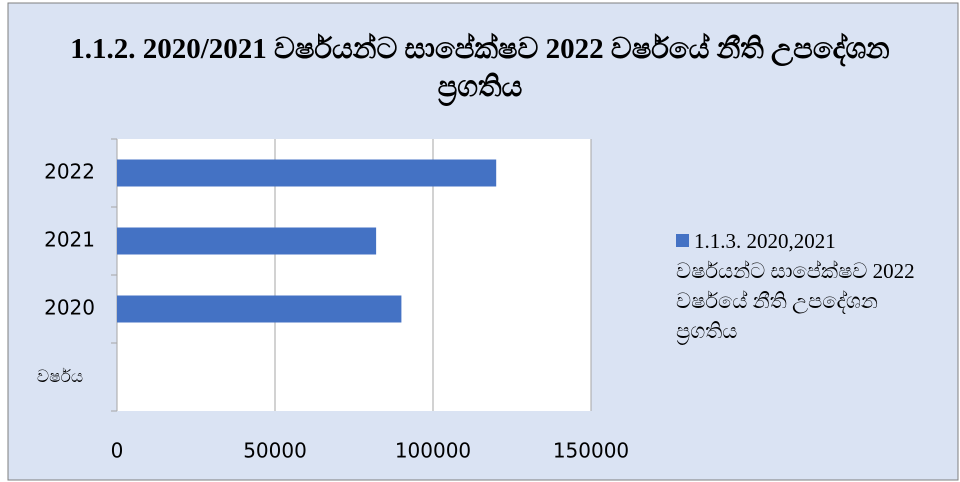 Image resolution: width=960 pixels, height=482 pixels. Describe the element at coordinates (60, 377) in the screenshot. I see `y-tick-label: වර්ෂය` at that location.